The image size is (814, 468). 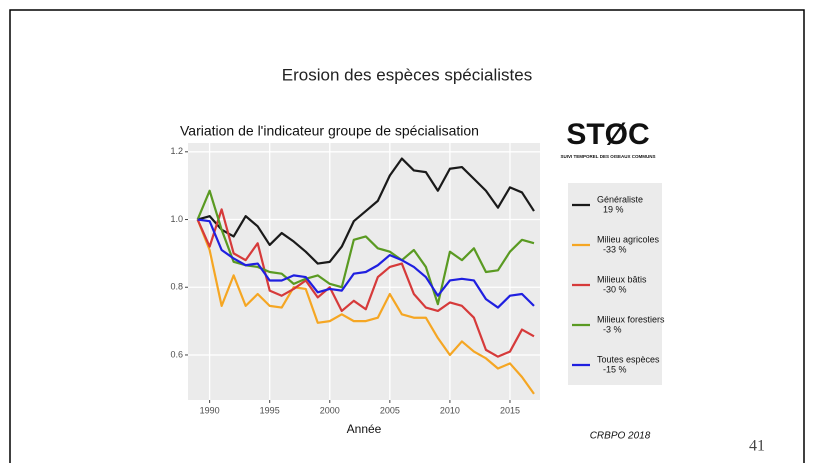 What do you see at coordinates (615, 249) in the screenshot?
I see `legend-note: -33 %` at bounding box center [615, 249].